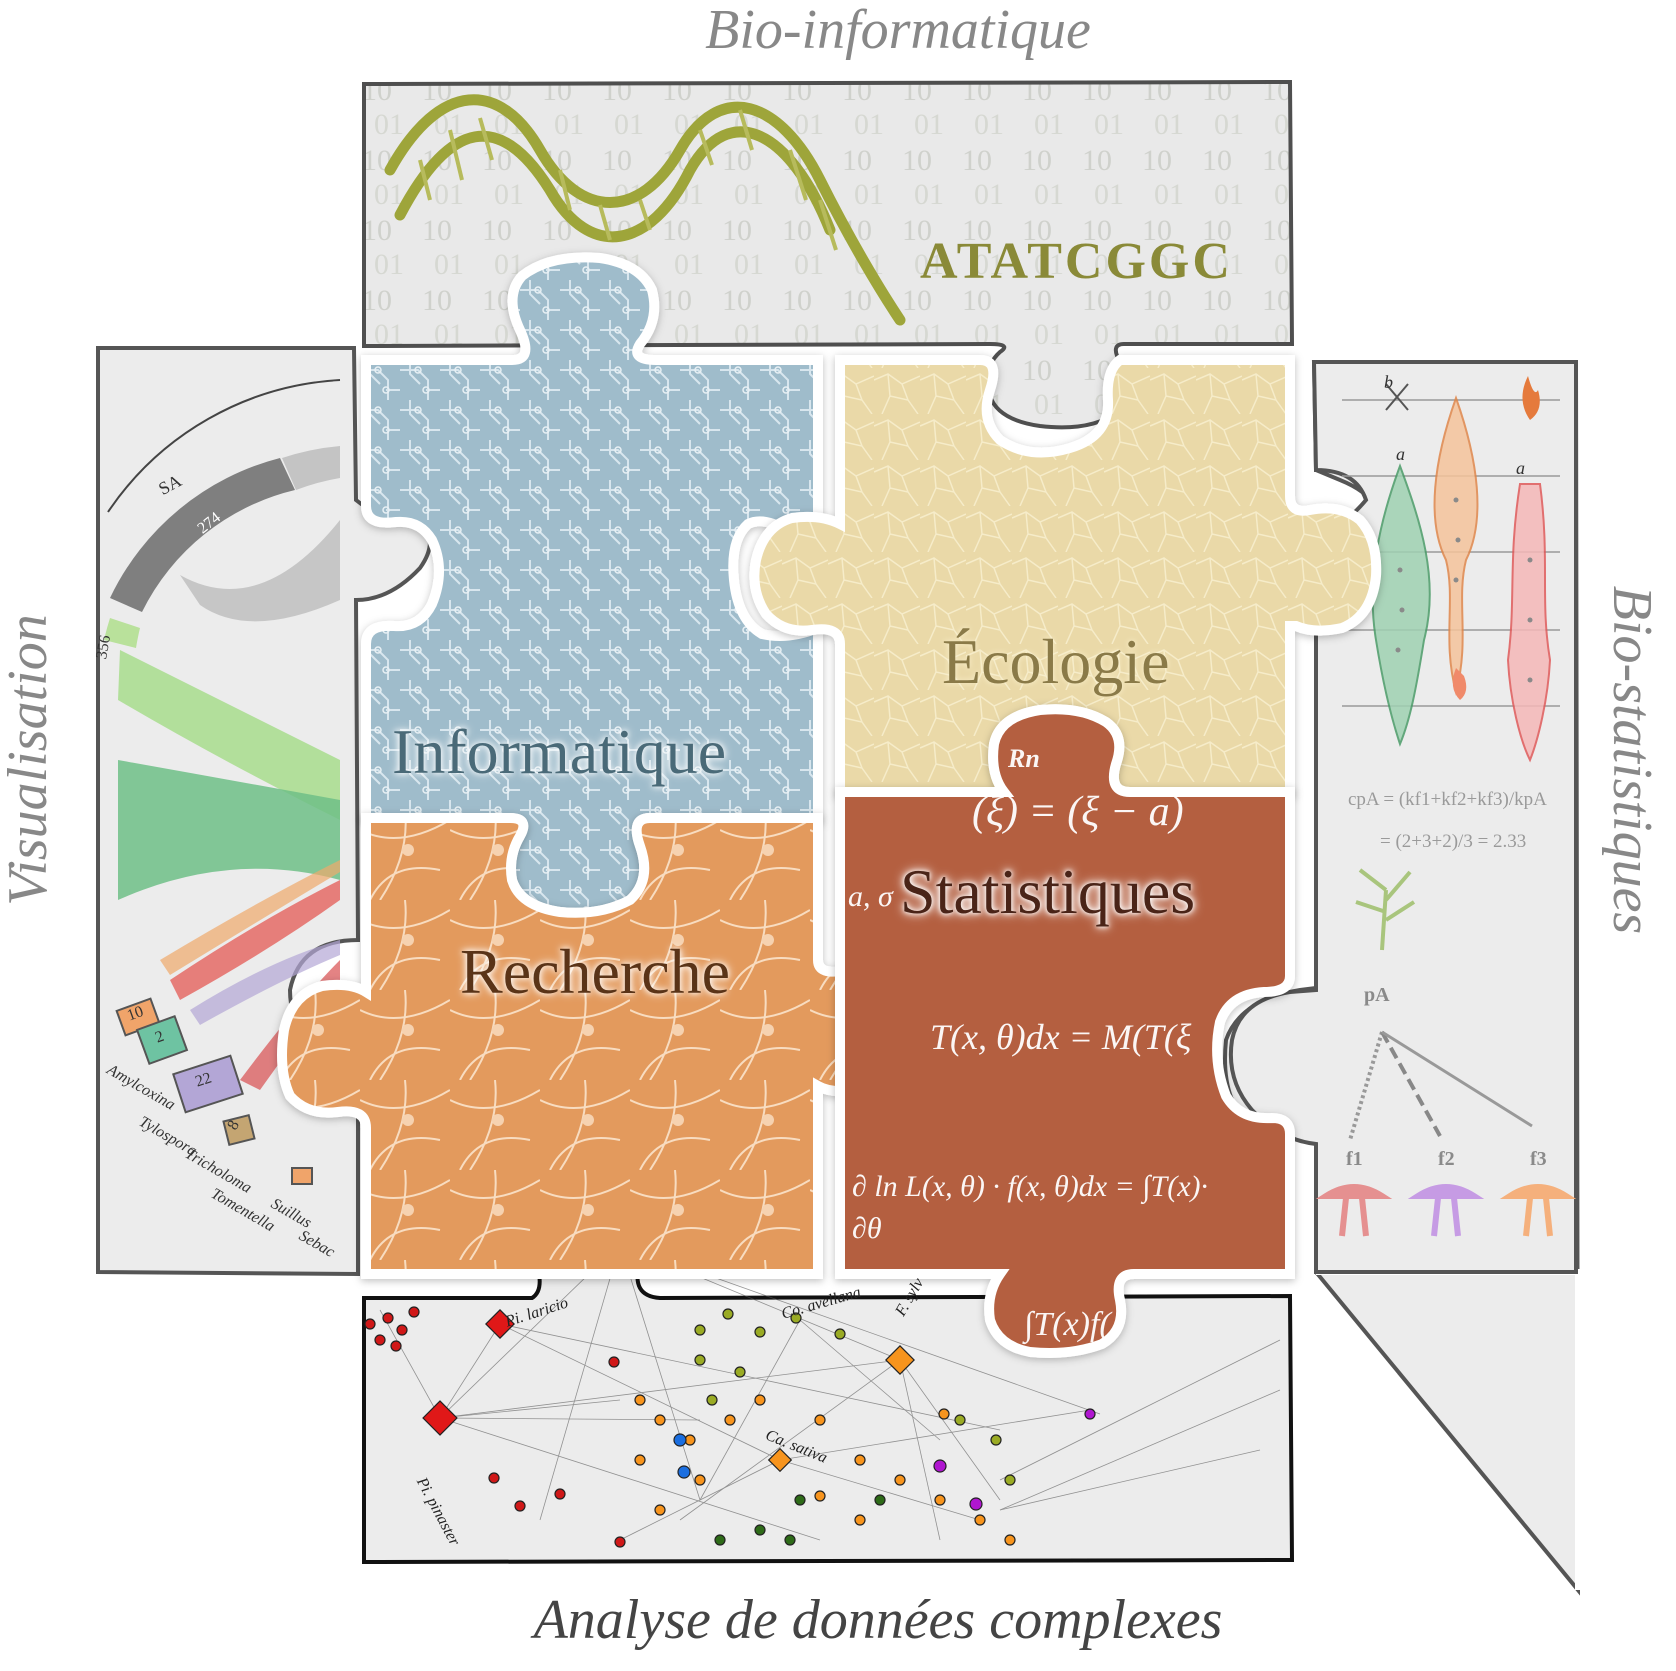 Image resolution: width=1676 pixels, height=1671 pixels. Describe the element at coordinates (559, 751) in the screenshot. I see `label-informatique: Informatique` at that location.